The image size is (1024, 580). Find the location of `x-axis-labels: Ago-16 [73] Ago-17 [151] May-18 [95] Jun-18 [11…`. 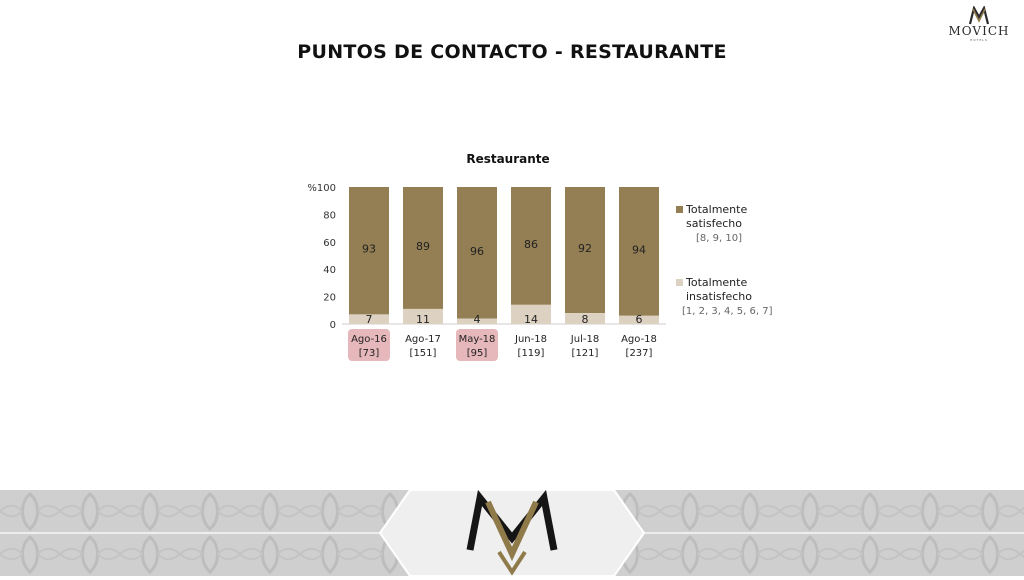

x-axis-labels: Ago-16 [73] Ago-17 [151] May-18 [95] Jun-18 [11… is located at coordinates (502, 345).